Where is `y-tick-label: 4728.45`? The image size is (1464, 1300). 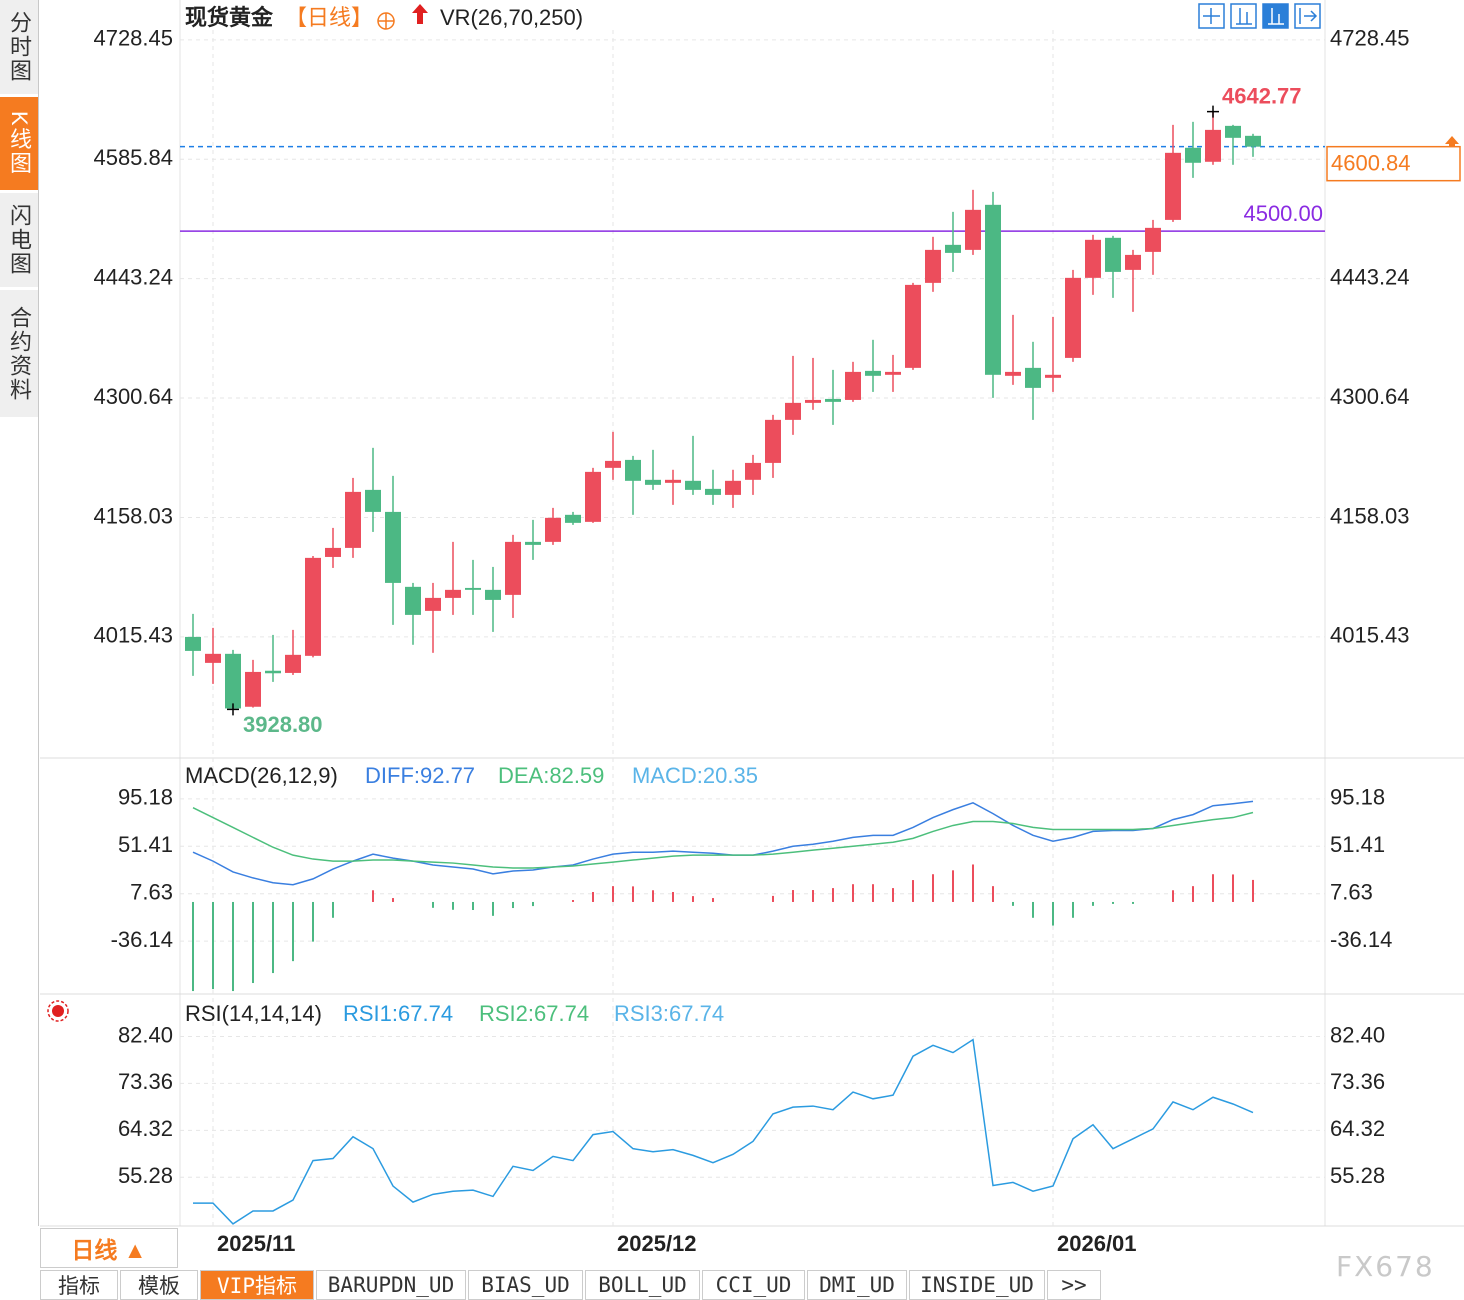 y-tick-label: 4728.45 is located at coordinates (133, 38).